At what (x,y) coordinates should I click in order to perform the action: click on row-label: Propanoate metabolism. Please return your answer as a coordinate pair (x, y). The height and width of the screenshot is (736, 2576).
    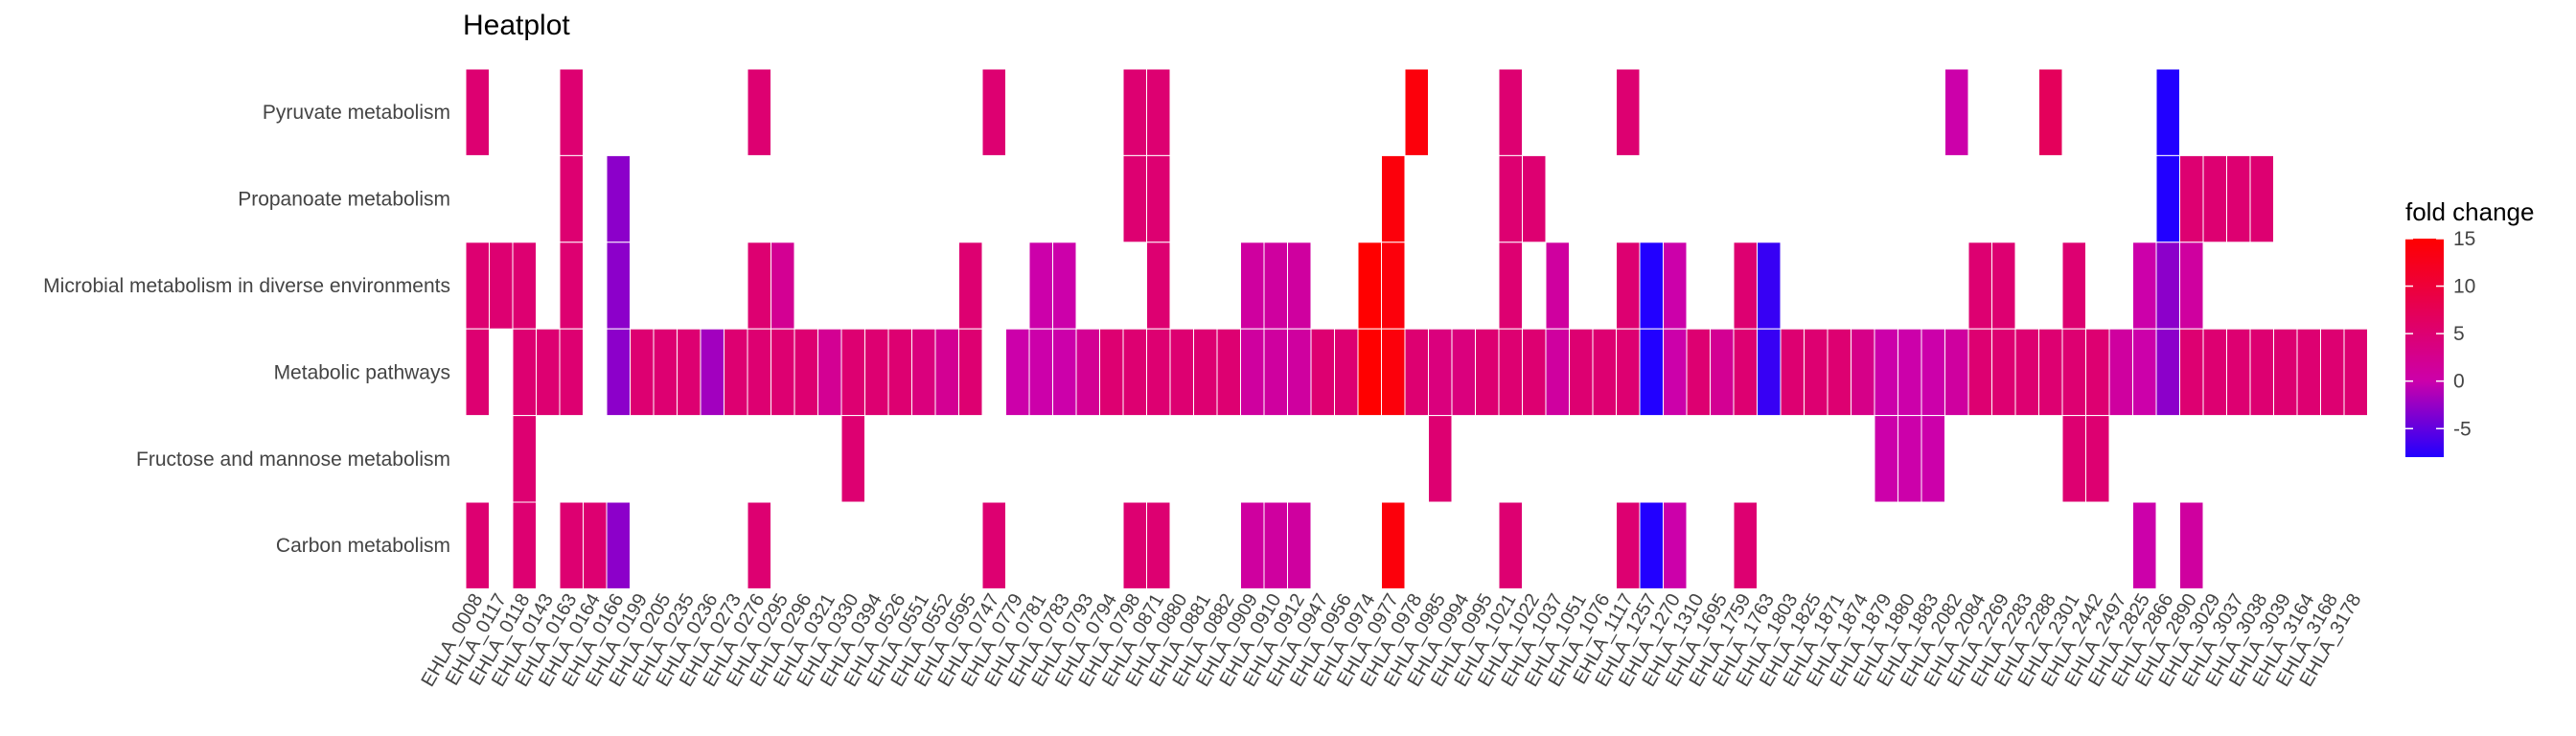
    Looking at the image, I should click on (344, 200).